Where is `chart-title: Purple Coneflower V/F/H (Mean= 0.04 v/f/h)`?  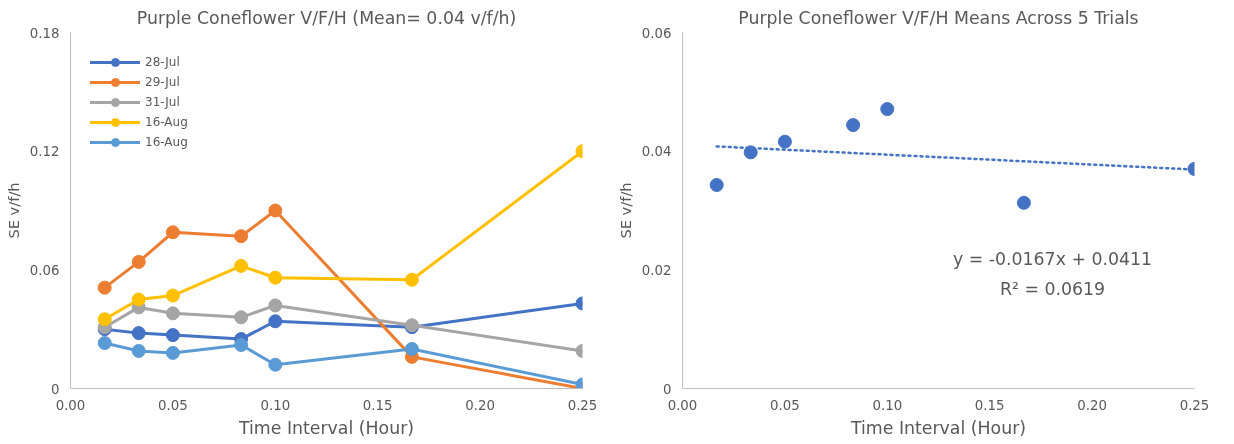
chart-title: Purple Coneflower V/F/H (Mean= 0.04 v/f/h) is located at coordinates (326, 17).